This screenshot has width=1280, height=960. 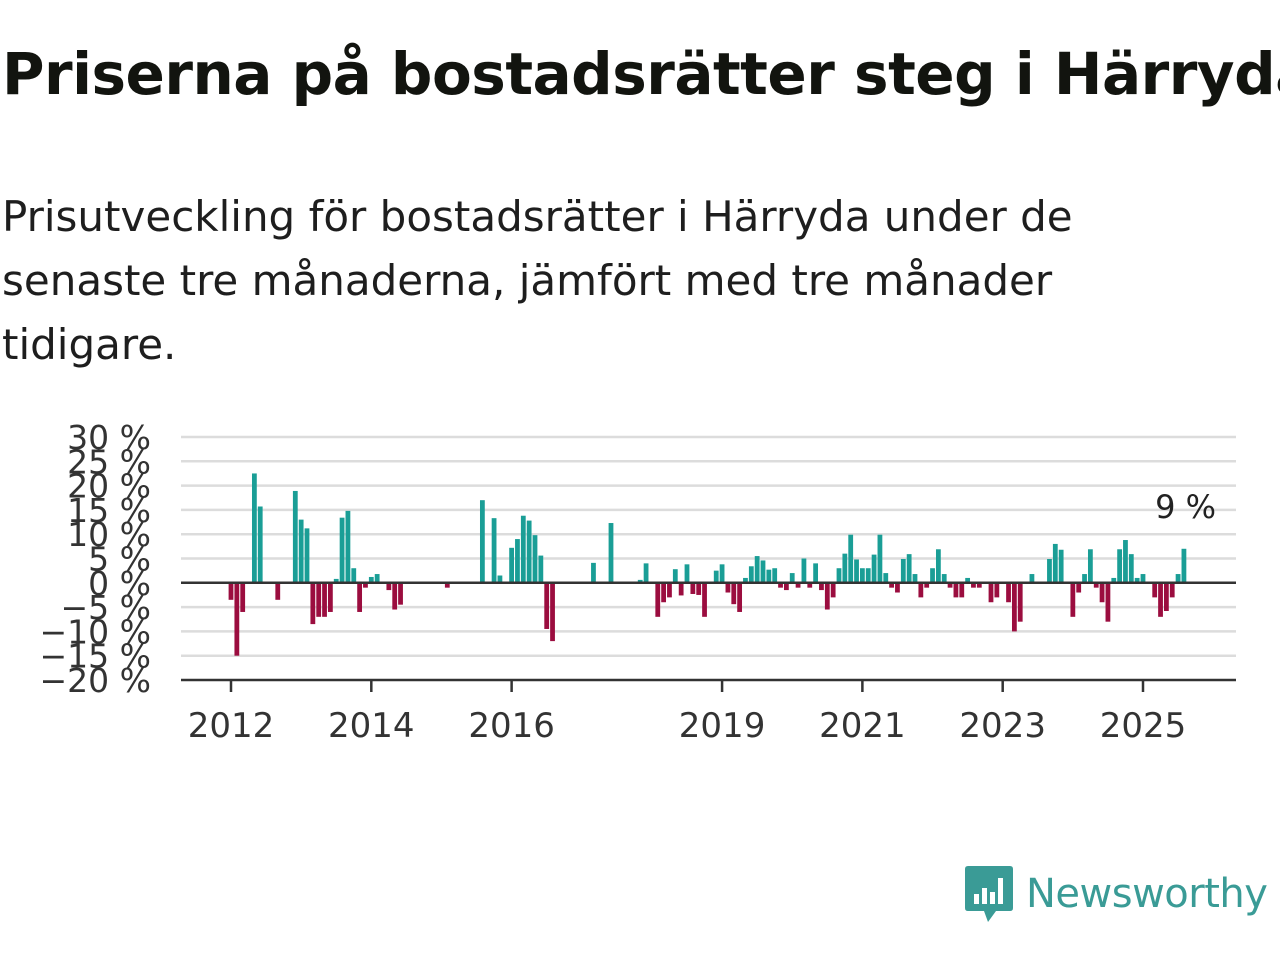 I want to click on y-tick-label: −10 %, so click(x=96, y=631).